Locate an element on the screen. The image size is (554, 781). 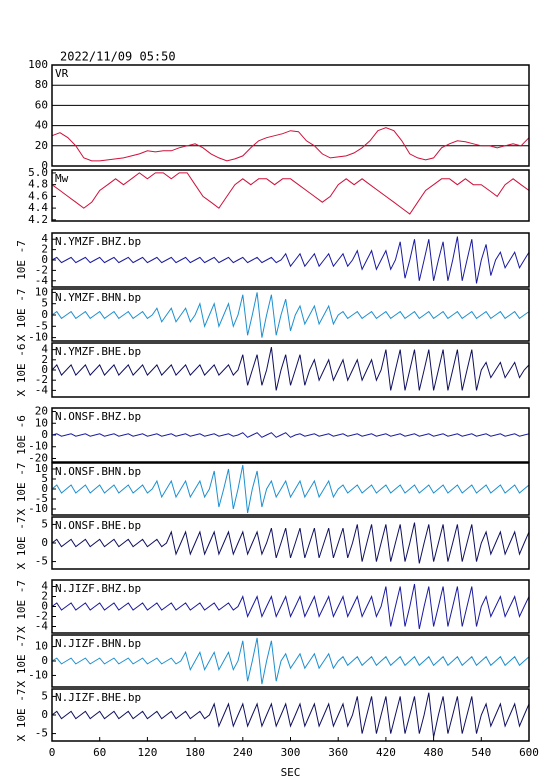
panel-label: N.ONSF.BHE.bp is located at coordinates (98, 525).